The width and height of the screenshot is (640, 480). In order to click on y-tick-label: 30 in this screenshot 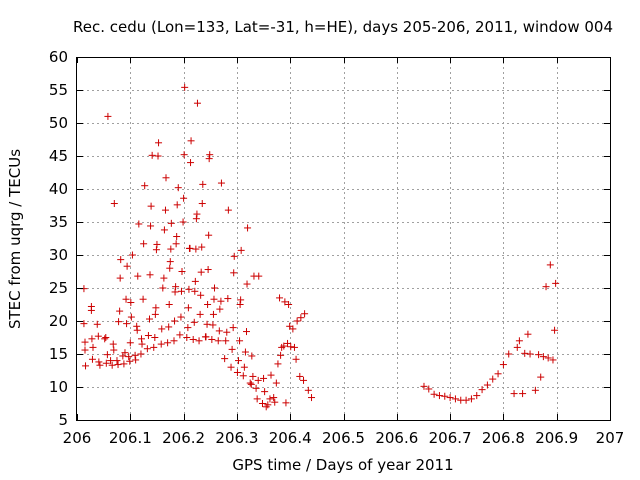, I will do `click(58, 255)`.